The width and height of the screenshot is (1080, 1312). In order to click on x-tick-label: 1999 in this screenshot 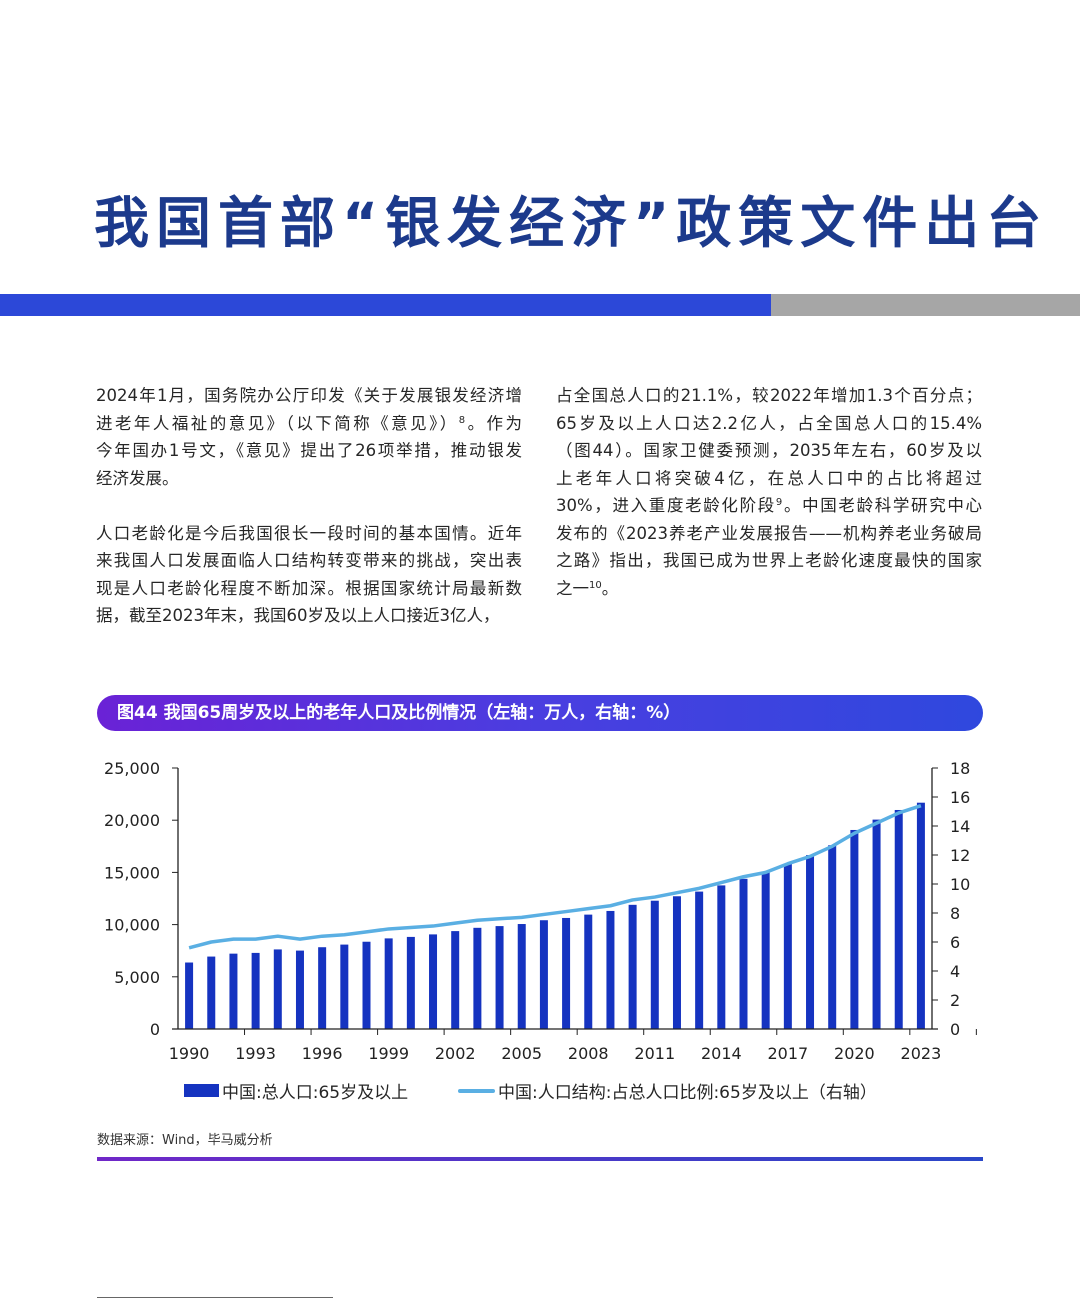, I will do `click(388, 1053)`.